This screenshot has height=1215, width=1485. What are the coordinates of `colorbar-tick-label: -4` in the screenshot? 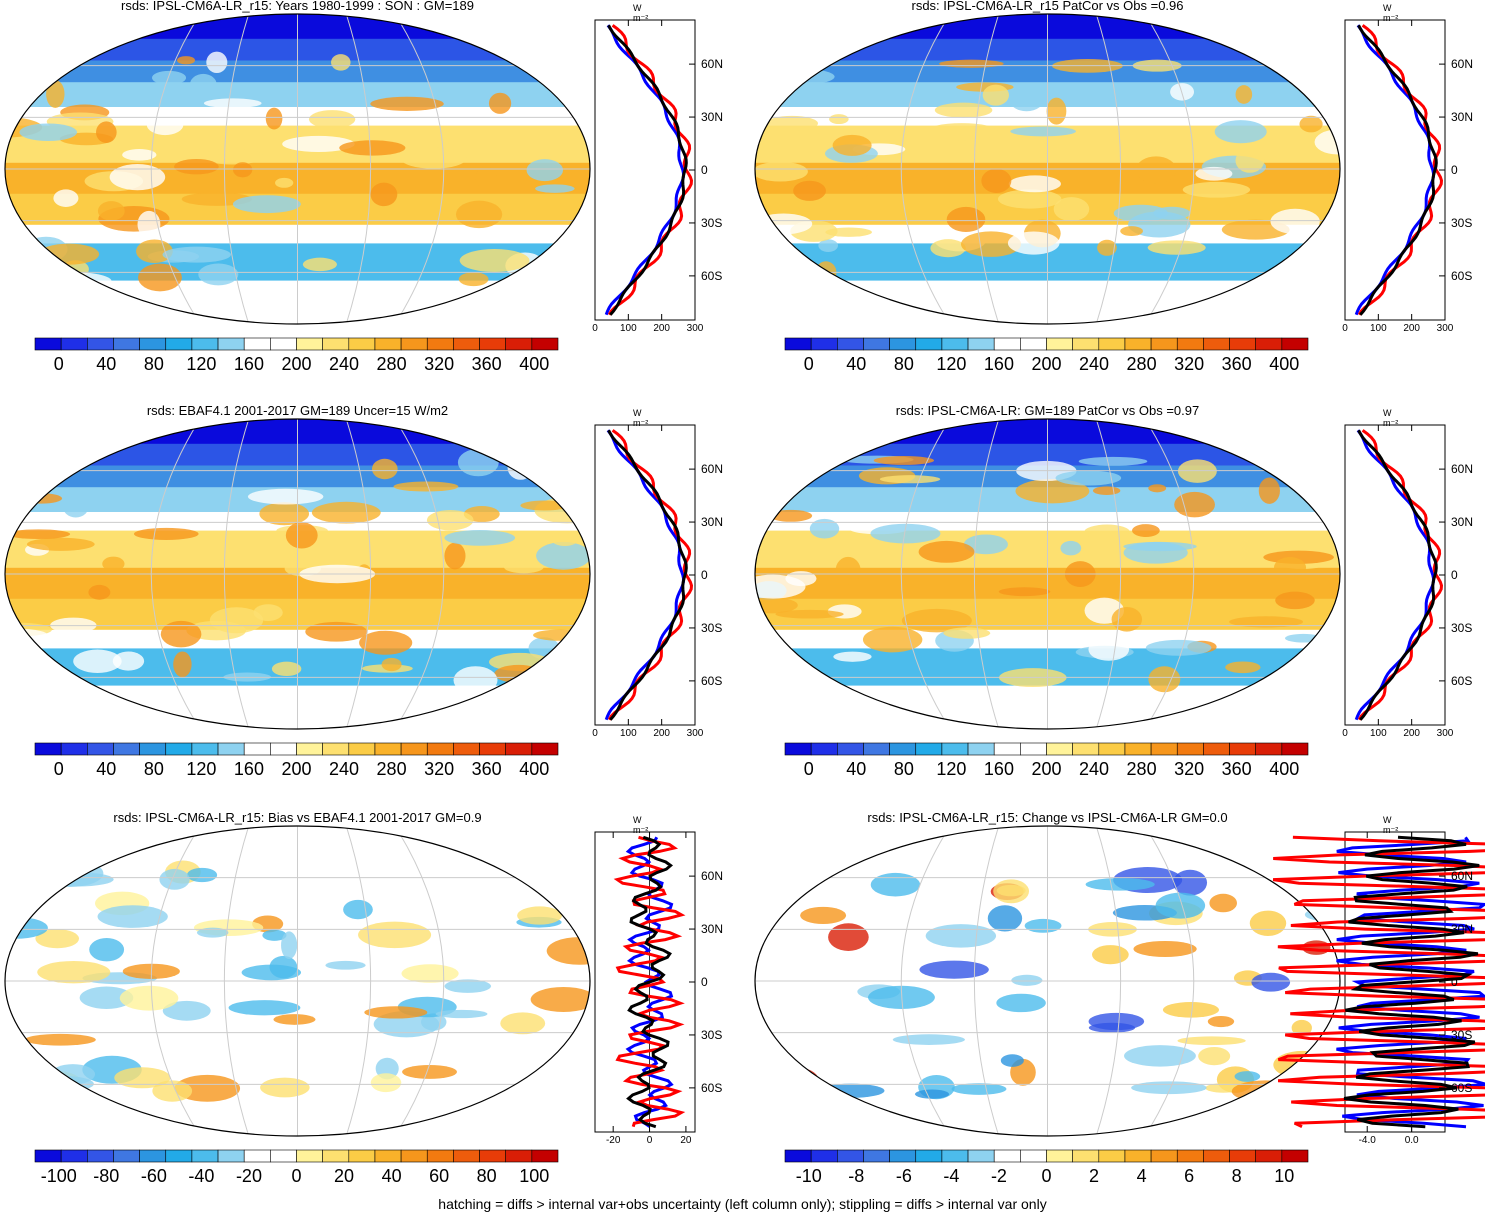 It's located at (951, 1176).